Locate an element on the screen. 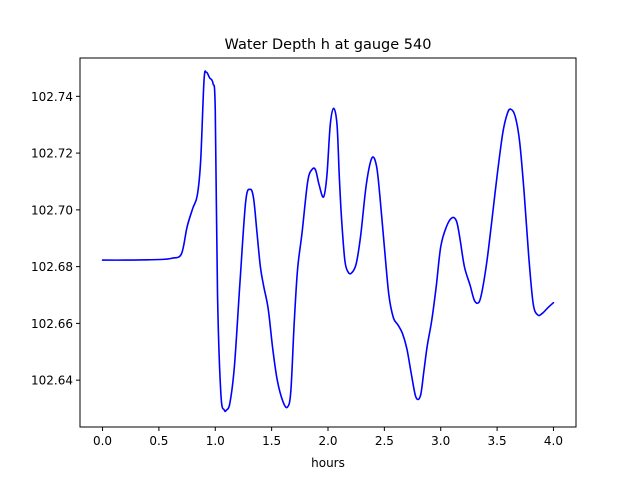 The width and height of the screenshot is (640, 480). y-axis: 102.64 102.66 102.68 102.70 102.72 102.74 is located at coordinates (55, 239).